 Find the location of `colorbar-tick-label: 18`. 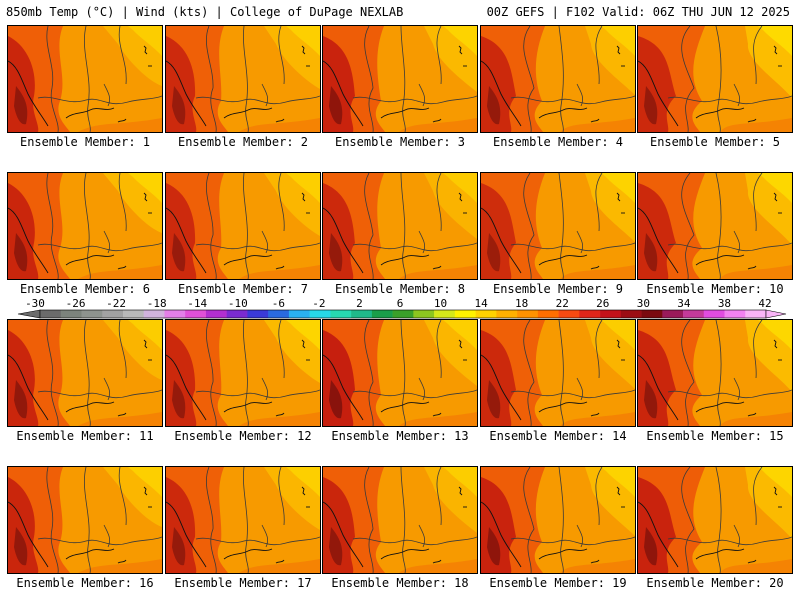

colorbar-tick-label: 18 is located at coordinates (521, 303).